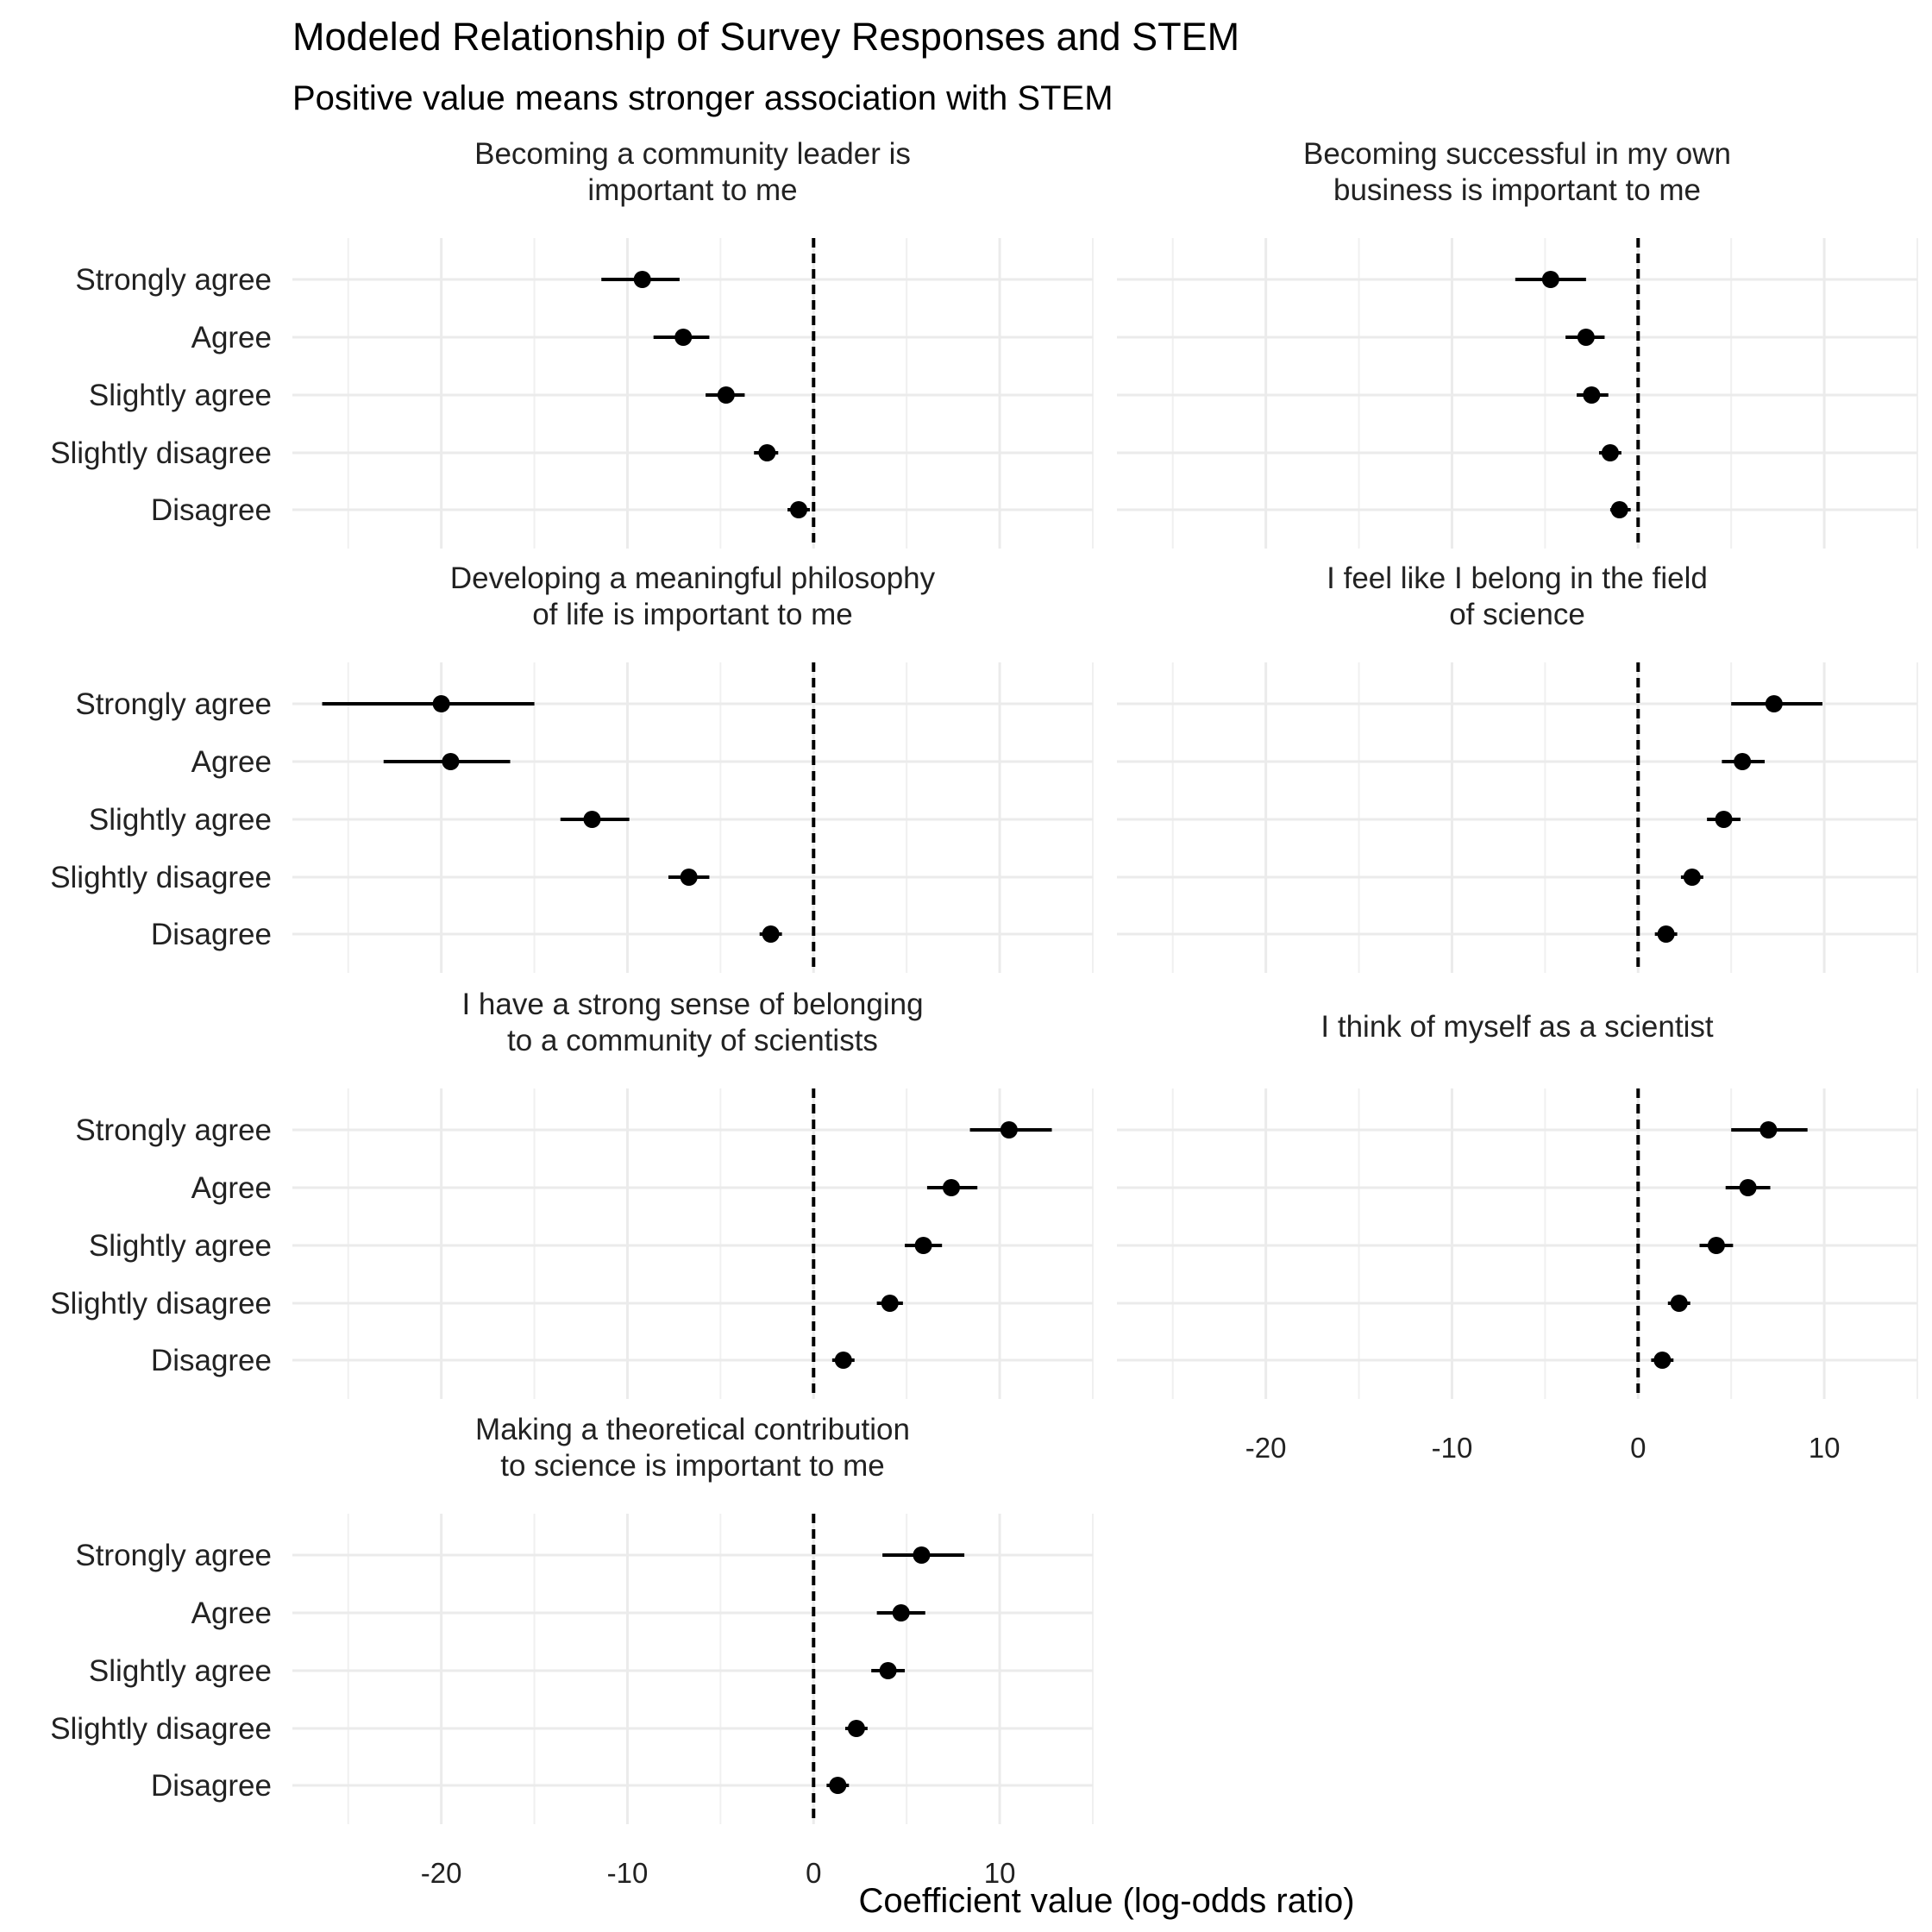  What do you see at coordinates (693, 1430) in the screenshot?
I see `facet-title: Making a theoretical contribution` at bounding box center [693, 1430].